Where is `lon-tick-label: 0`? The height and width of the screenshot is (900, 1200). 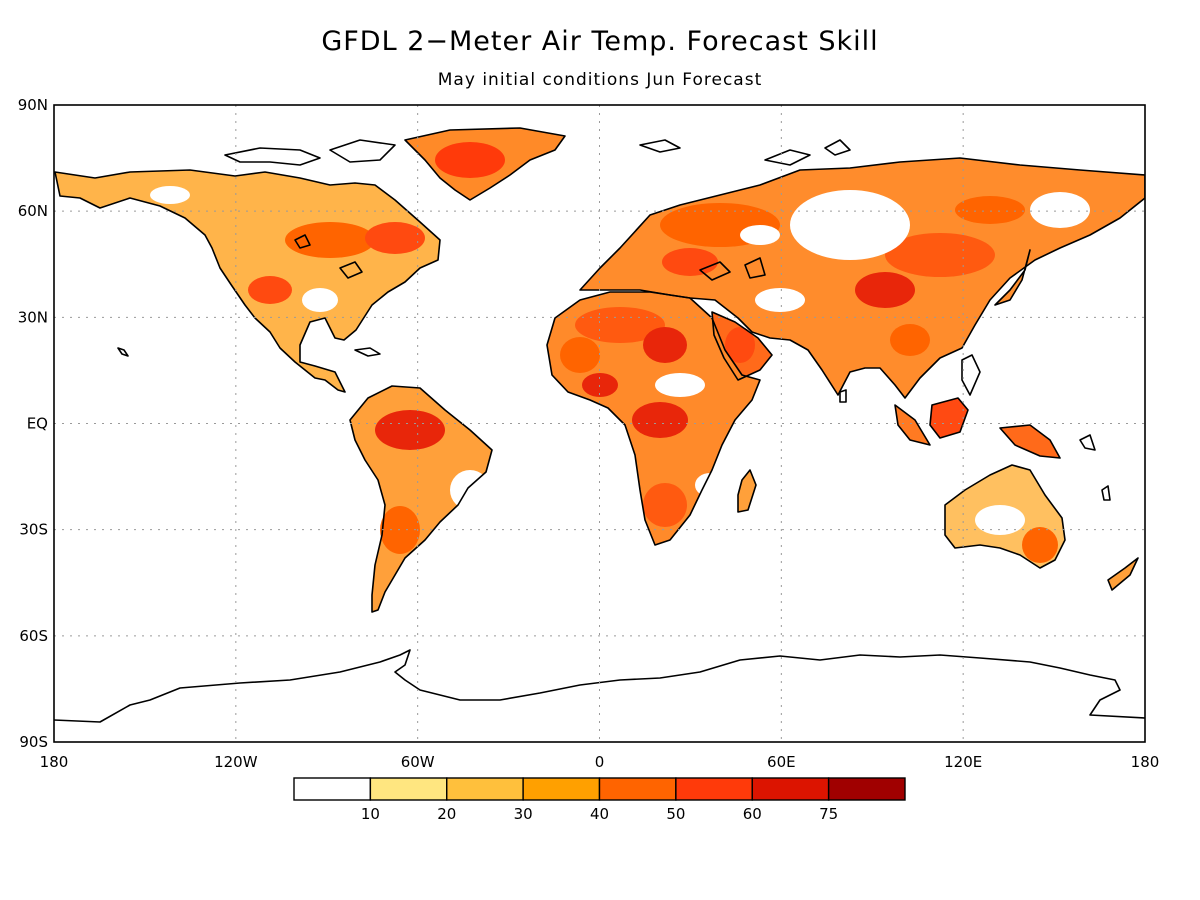 lon-tick-label: 0 is located at coordinates (600, 762).